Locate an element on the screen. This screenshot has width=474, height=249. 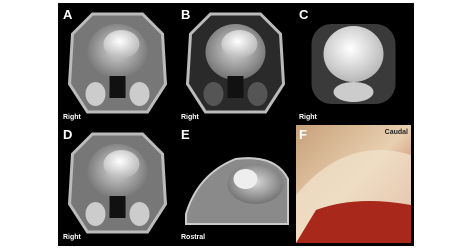
panel-caption: Caudal is located at coordinates (396, 132).